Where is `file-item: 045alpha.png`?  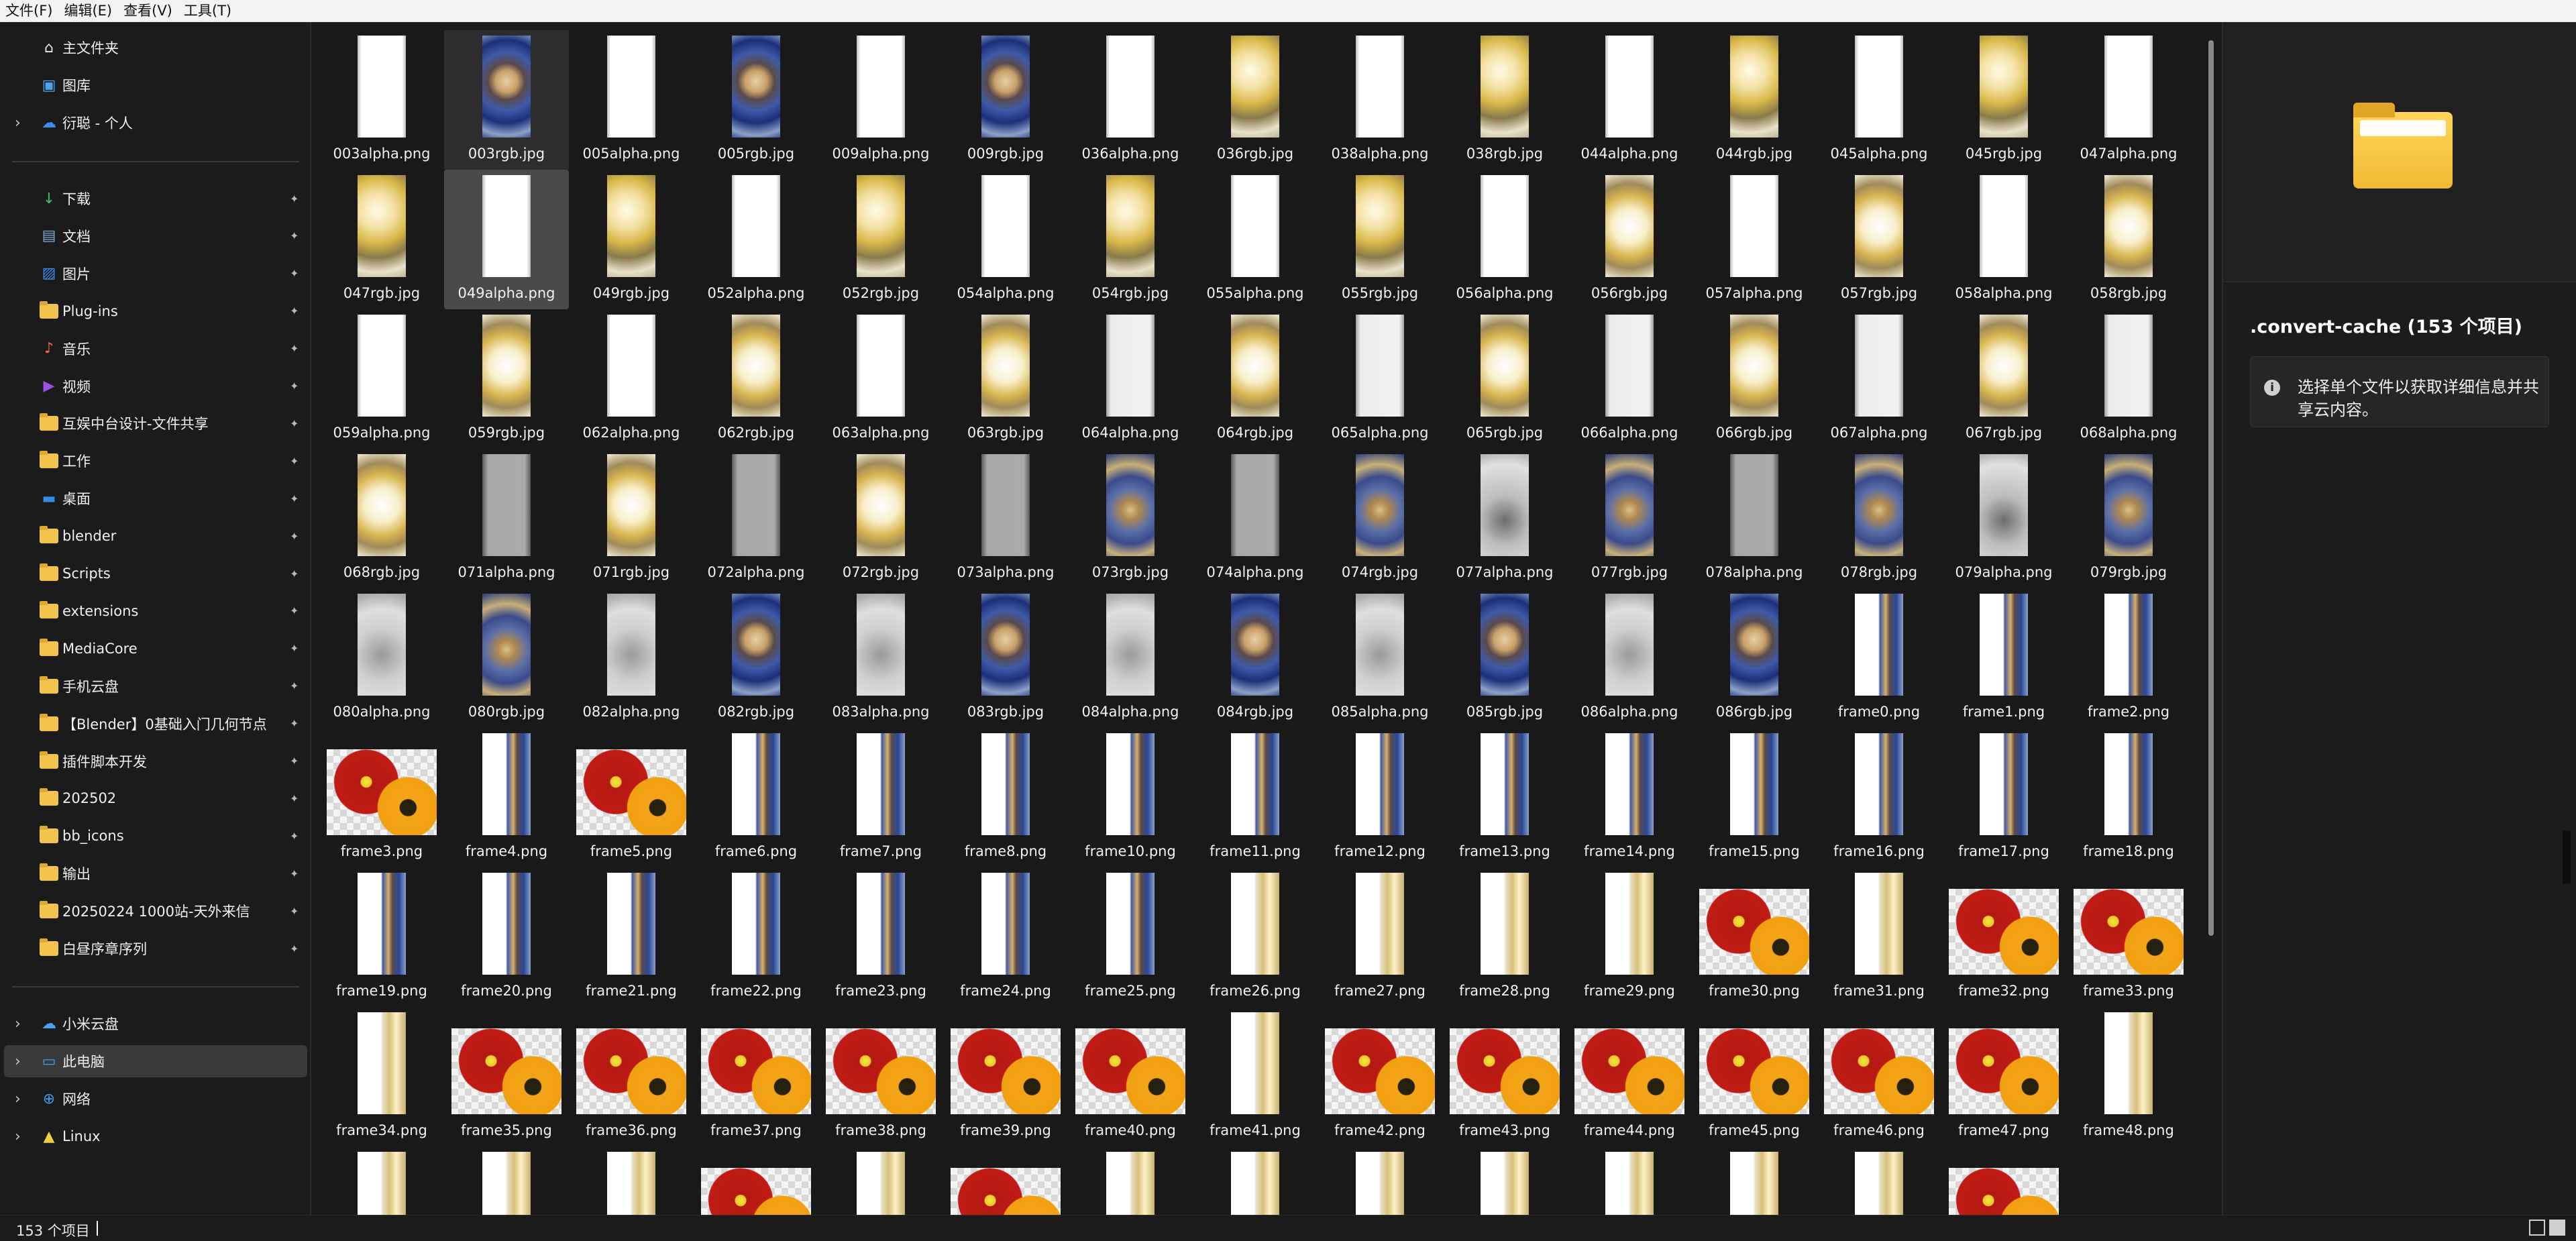 file-item: 045alpha.png is located at coordinates (1879, 100).